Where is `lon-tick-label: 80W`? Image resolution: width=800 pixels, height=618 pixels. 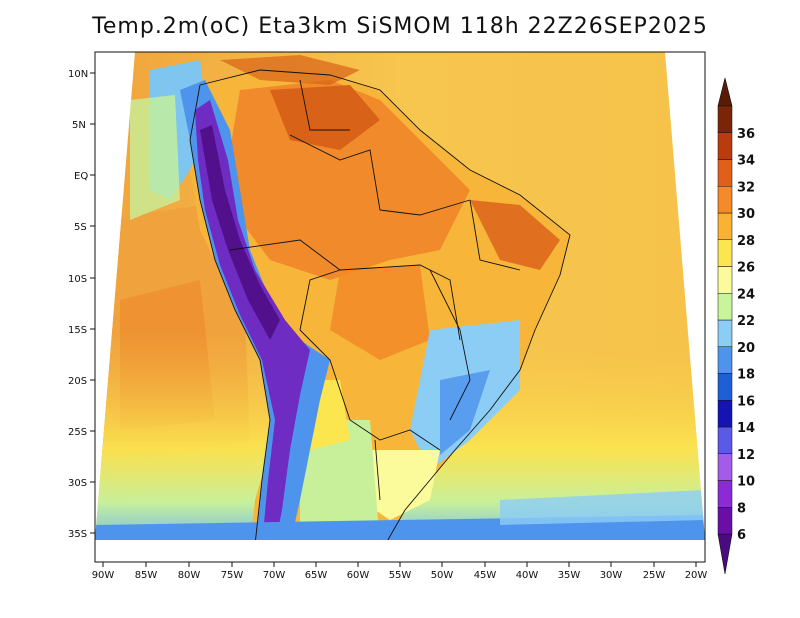
lon-tick-label: 80W is located at coordinates (189, 575).